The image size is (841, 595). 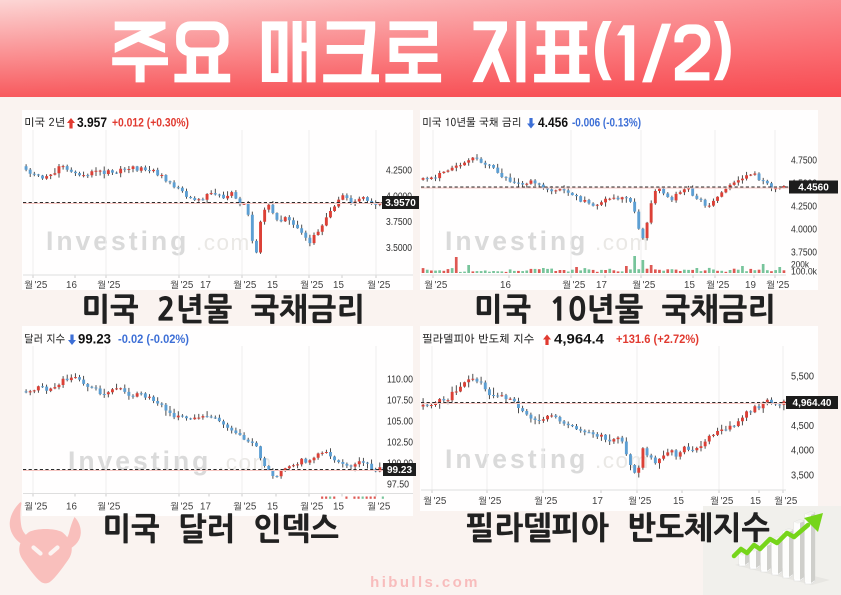 I want to click on svg-text: -0.02 (-0.02%), so click(x=153, y=339).